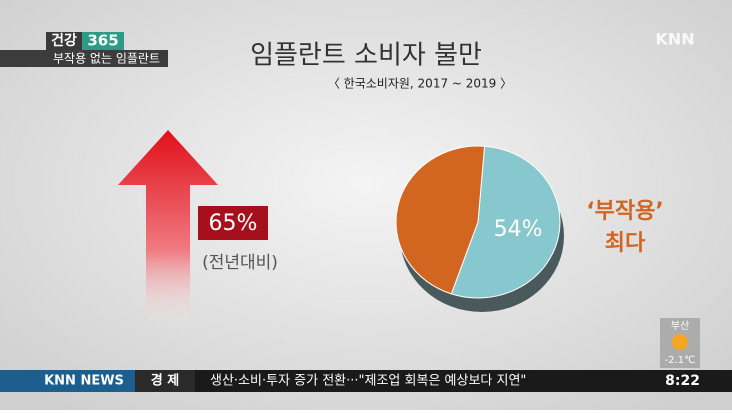 Image resolution: width=732 pixels, height=414 pixels. What do you see at coordinates (106, 59) in the screenshot?
I see `program: 부작용 없는 임플란트` at bounding box center [106, 59].